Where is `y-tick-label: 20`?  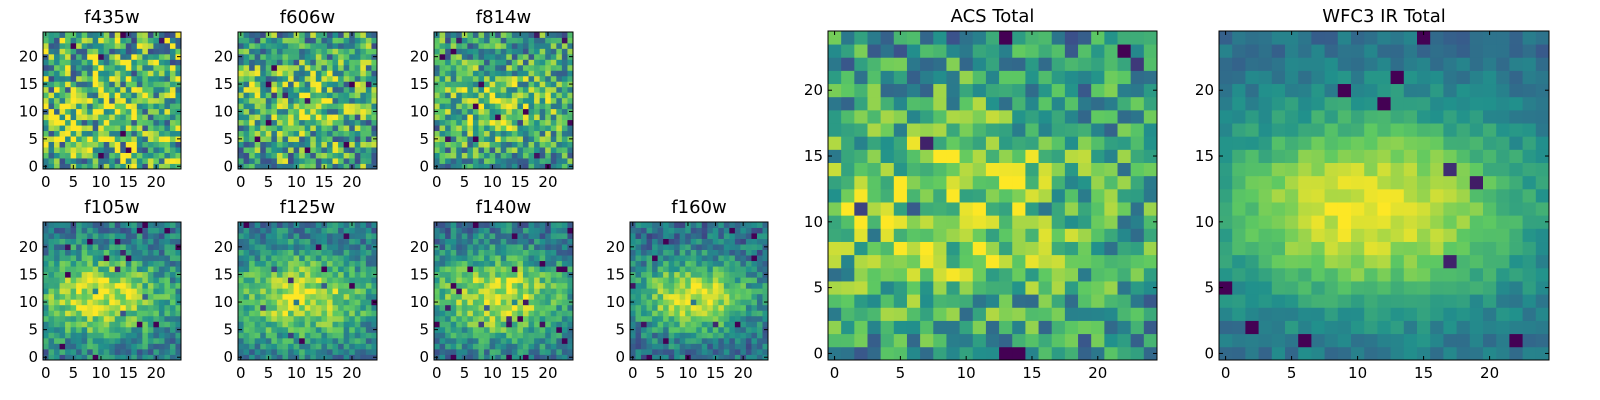
y-tick-label: 20 is located at coordinates (223, 247).